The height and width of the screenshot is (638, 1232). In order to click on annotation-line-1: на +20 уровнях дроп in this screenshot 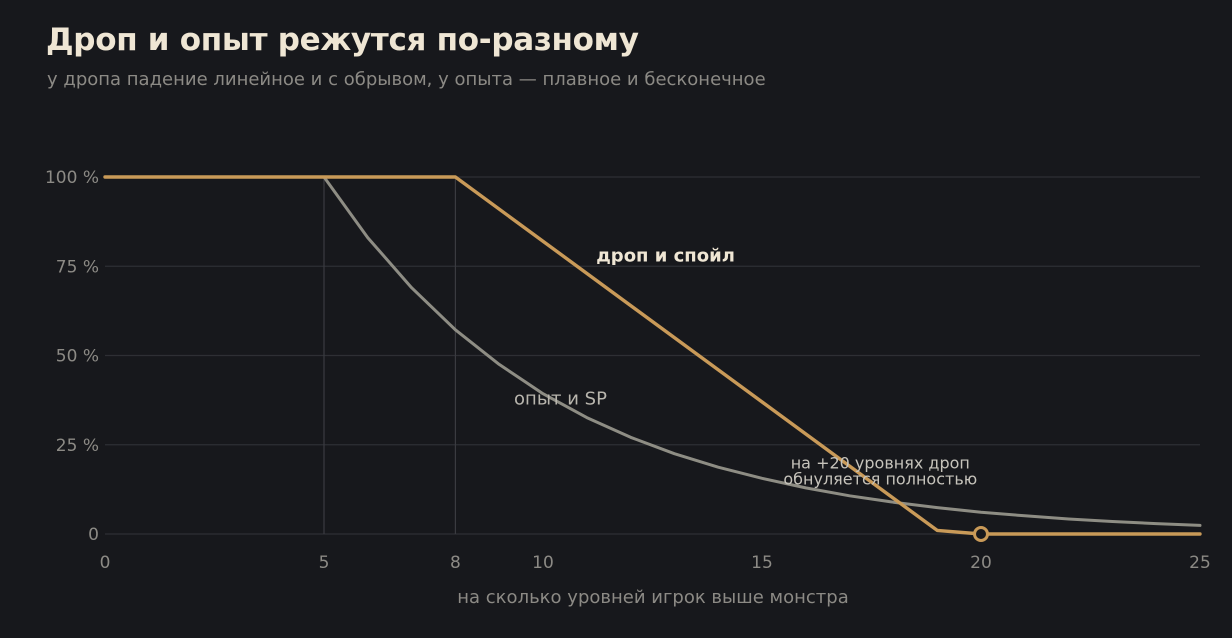, I will do `click(880, 463)`.